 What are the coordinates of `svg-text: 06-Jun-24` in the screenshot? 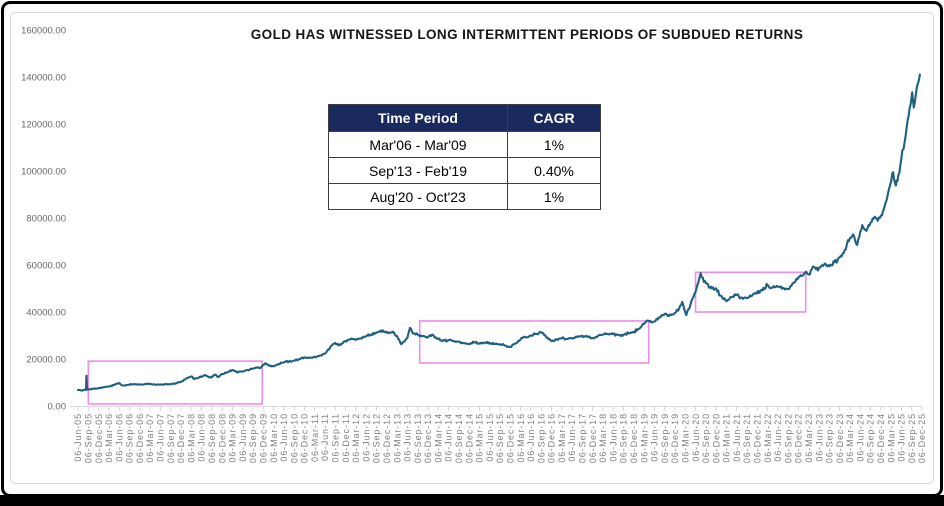 It's located at (860, 437).